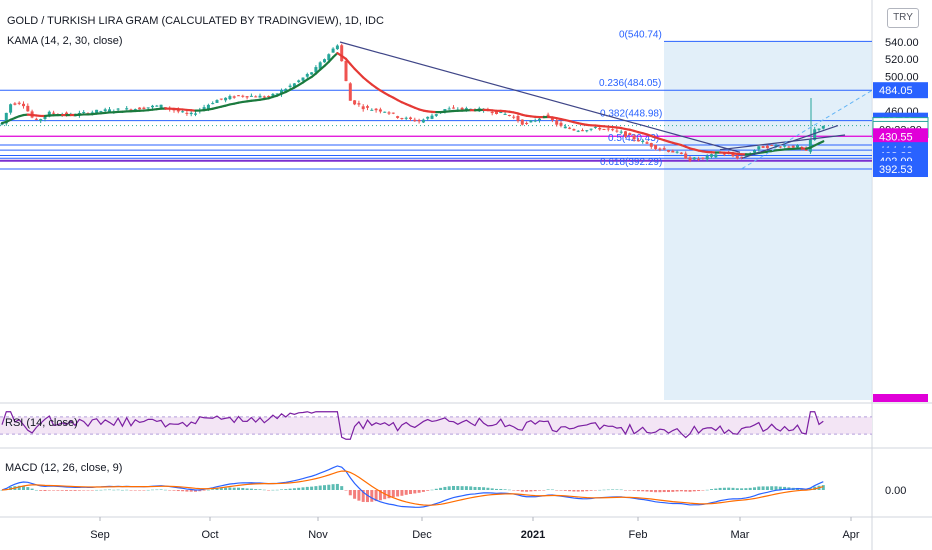 The height and width of the screenshot is (550, 932). What do you see at coordinates (41, 423) in the screenshot?
I see `rsi-legend: RSI (14, close)` at bounding box center [41, 423].